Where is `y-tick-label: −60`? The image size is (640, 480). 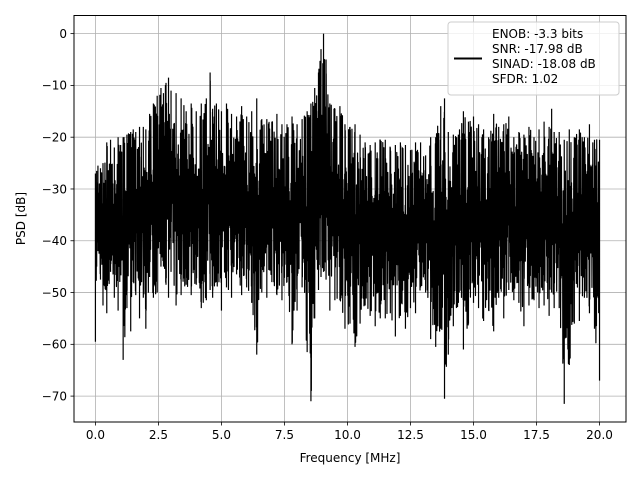 y-tick-label: −60 is located at coordinates (54, 345).